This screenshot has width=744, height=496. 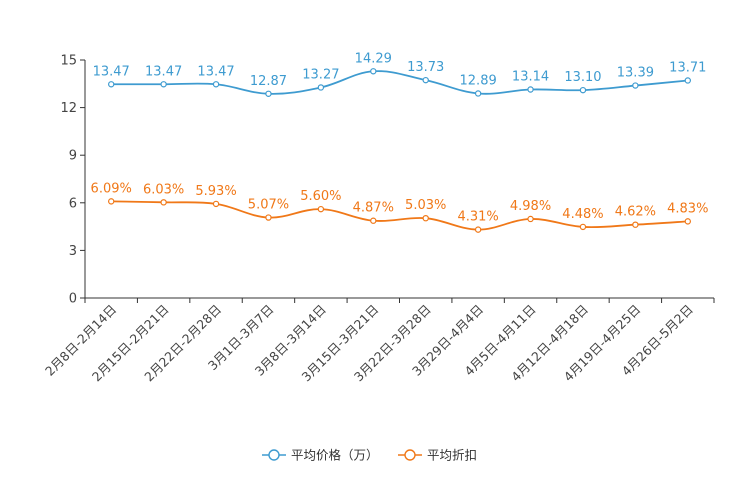 What do you see at coordinates (478, 80) in the screenshot?
I see `data-label: 12.89` at bounding box center [478, 80].